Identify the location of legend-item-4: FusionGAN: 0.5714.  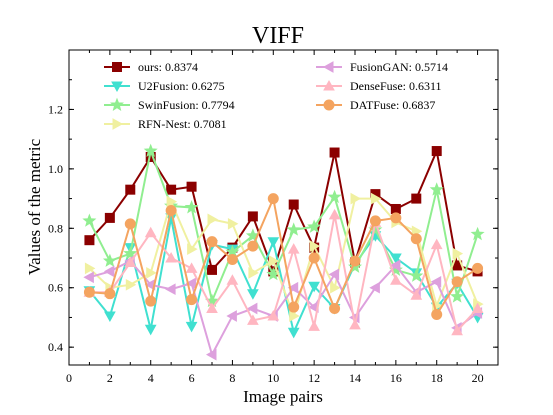
(382, 67).